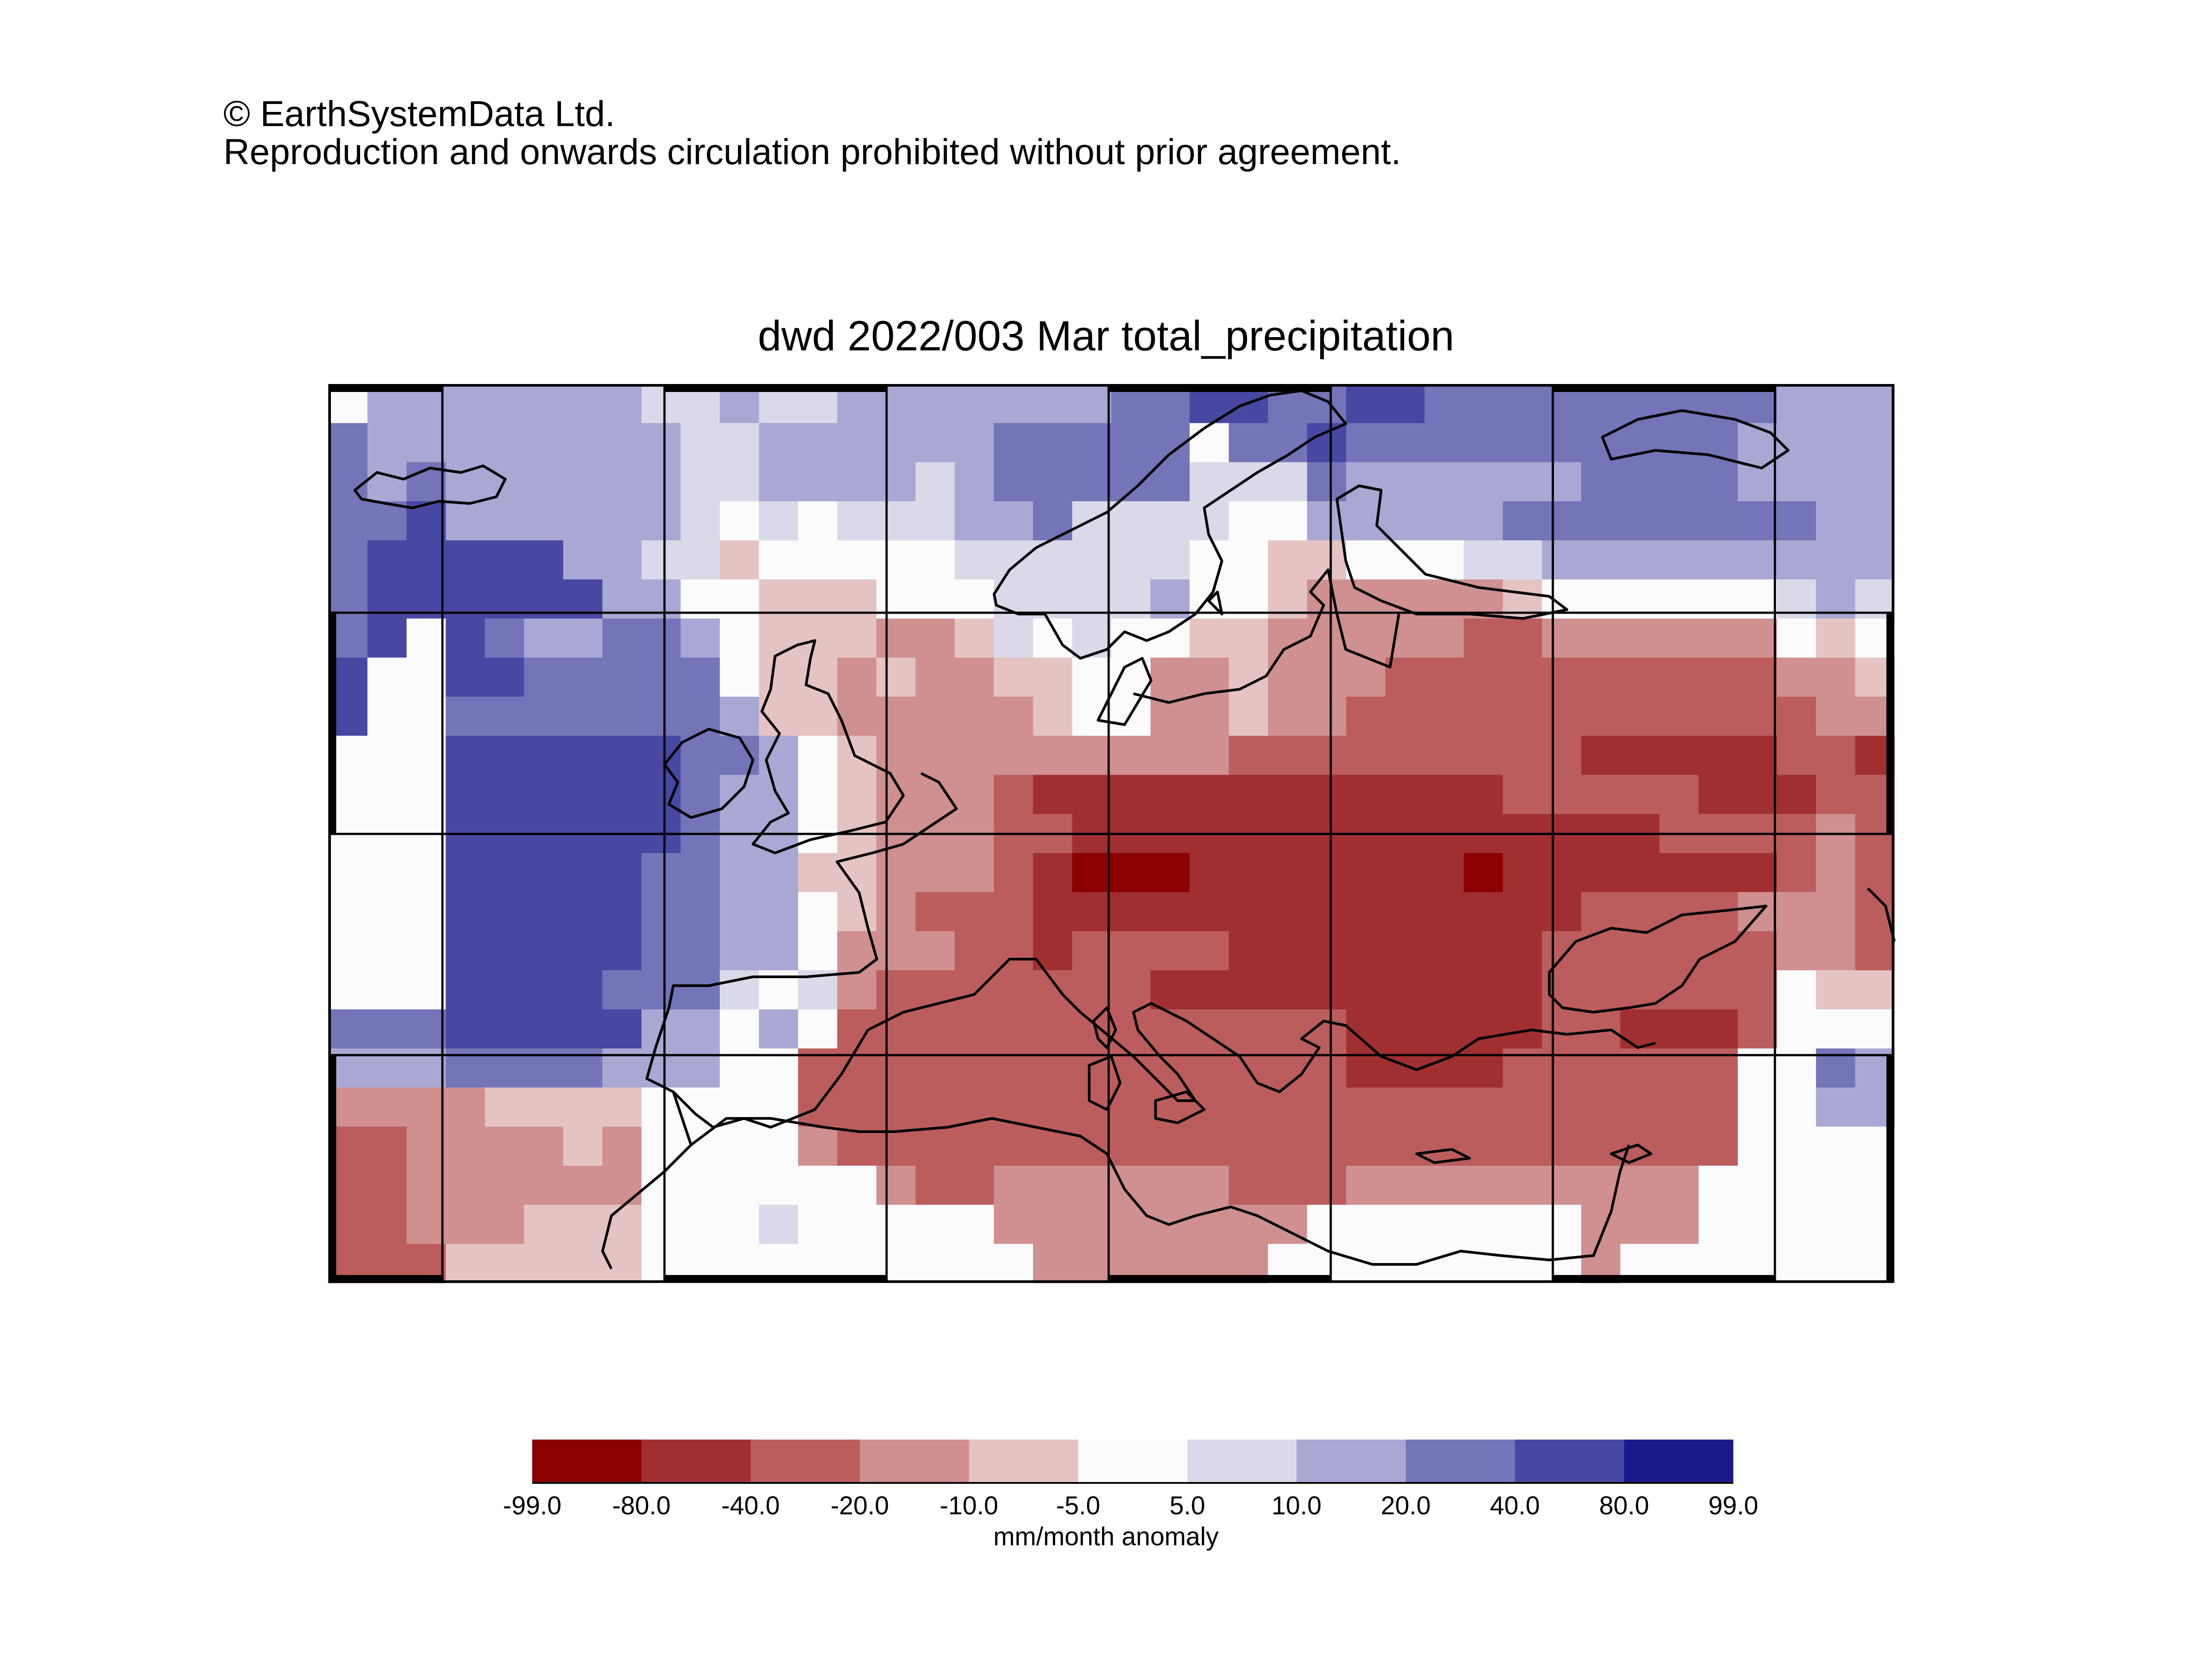 Image resolution: width=2212 pixels, height=1659 pixels. Describe the element at coordinates (1160, 1192) in the screenshot. I see `coastline-north-africa` at that location.